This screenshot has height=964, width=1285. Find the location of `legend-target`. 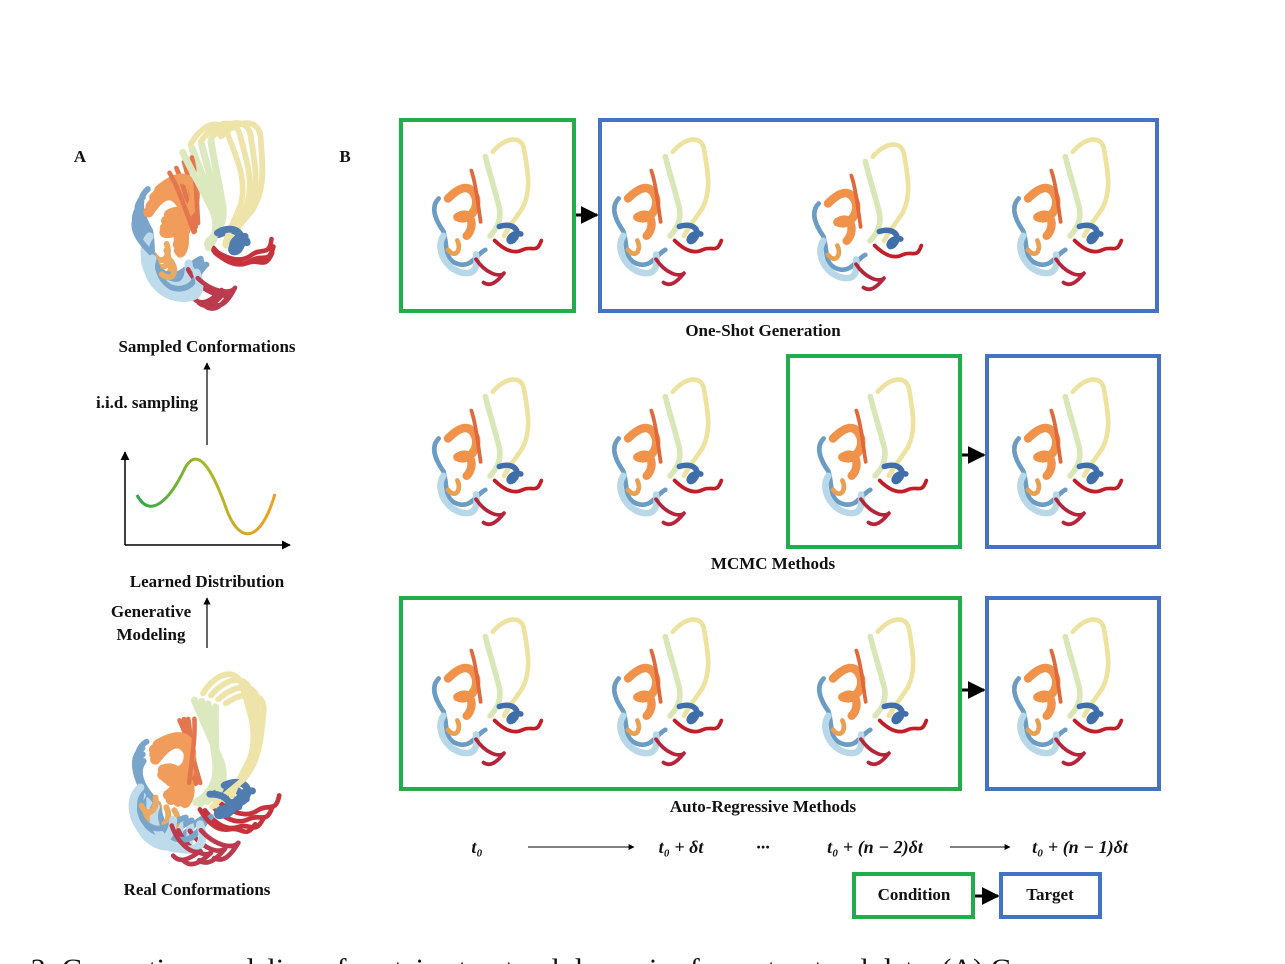

legend-target is located at coordinates (1050, 895).